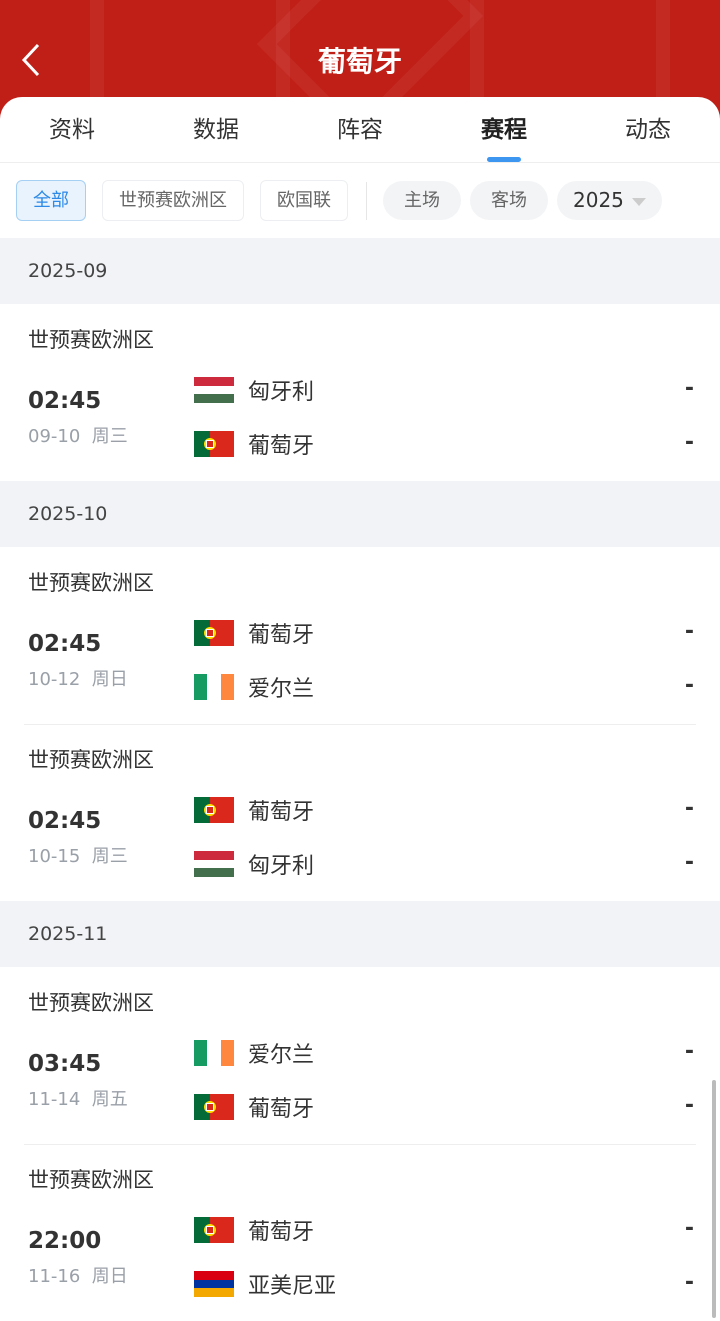 Image resolution: width=720 pixels, height=1321 pixels. I want to click on armenia-flag-icon, so click(214, 1284).